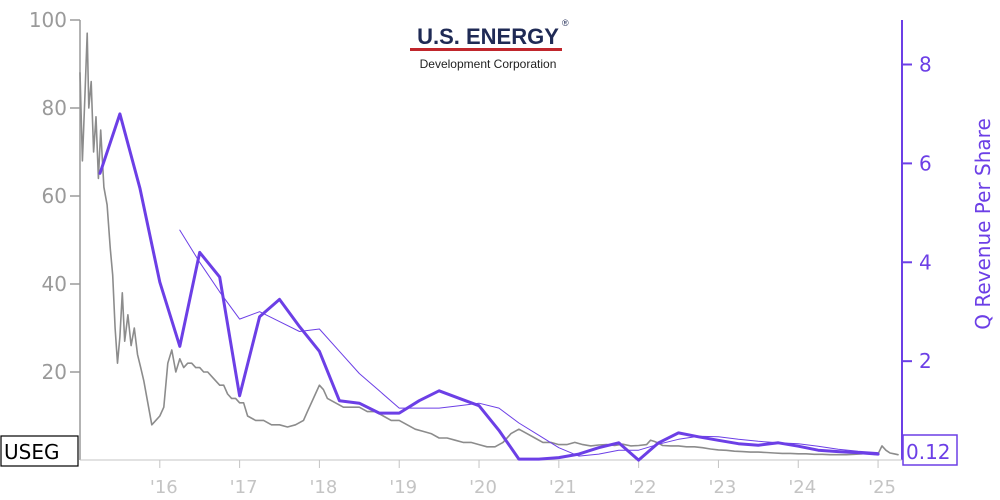 This screenshot has height=500, width=1000. I want to click on right-axis-ticks: 8 6 4 2, so click(917, 213).